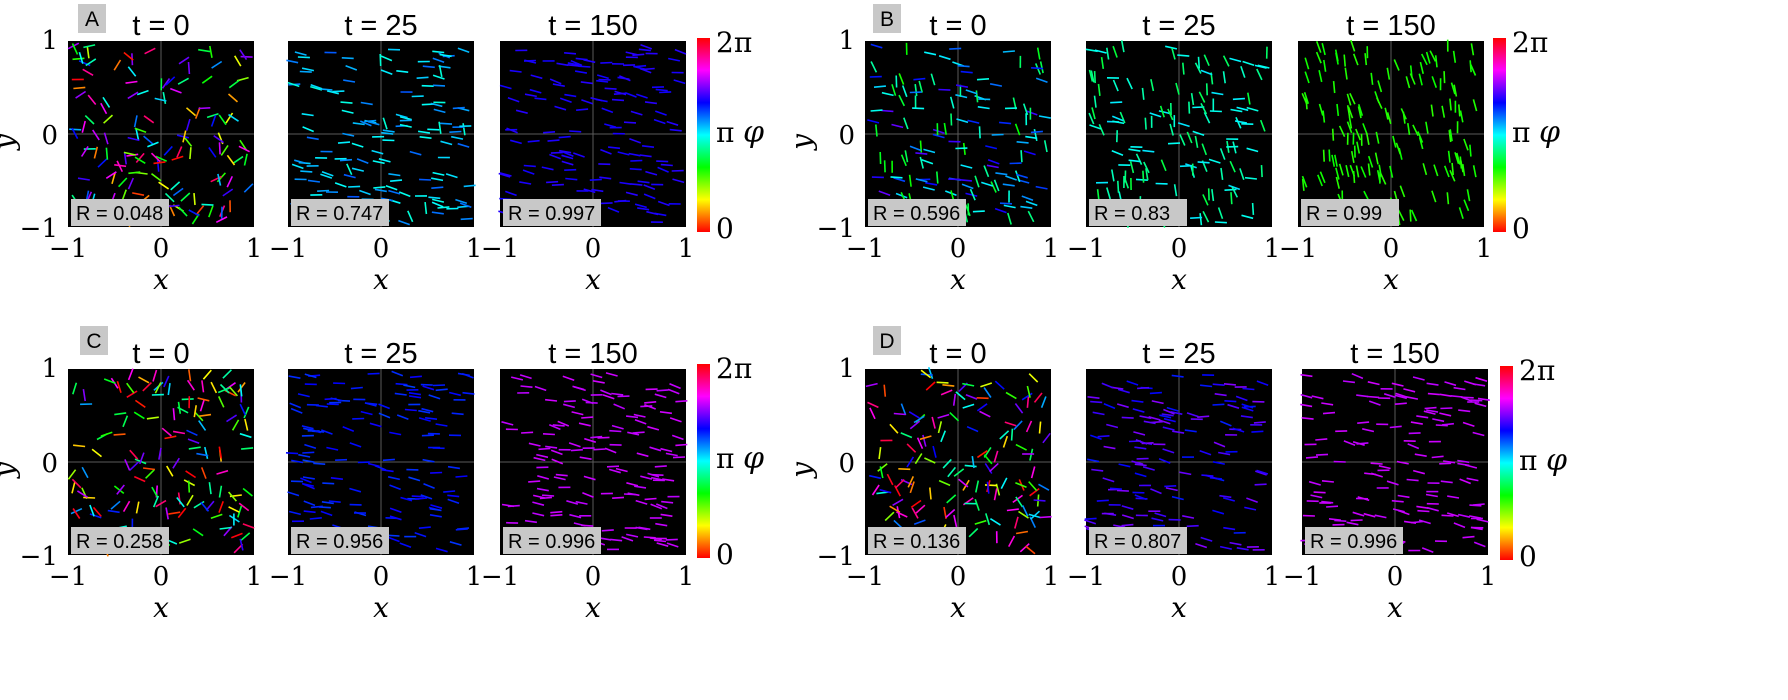 This screenshot has height=700, width=1788. Describe the element at coordinates (381, 279) in the screenshot. I see `x-axis-label: x` at that location.